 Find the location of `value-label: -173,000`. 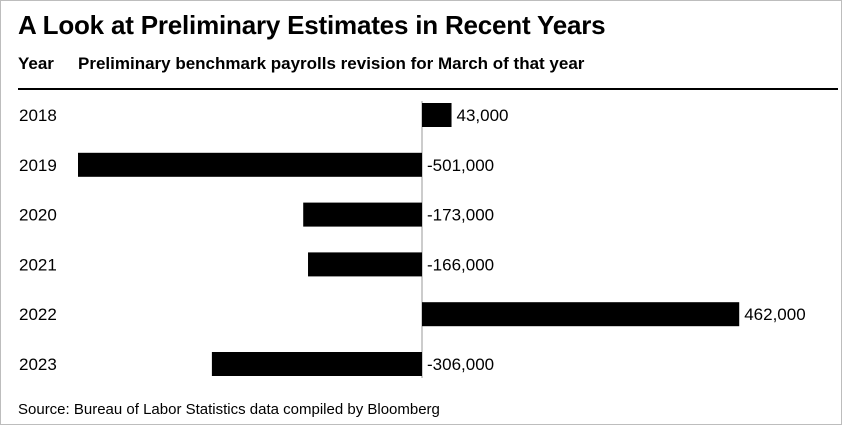

value-label: -173,000 is located at coordinates (460, 215).